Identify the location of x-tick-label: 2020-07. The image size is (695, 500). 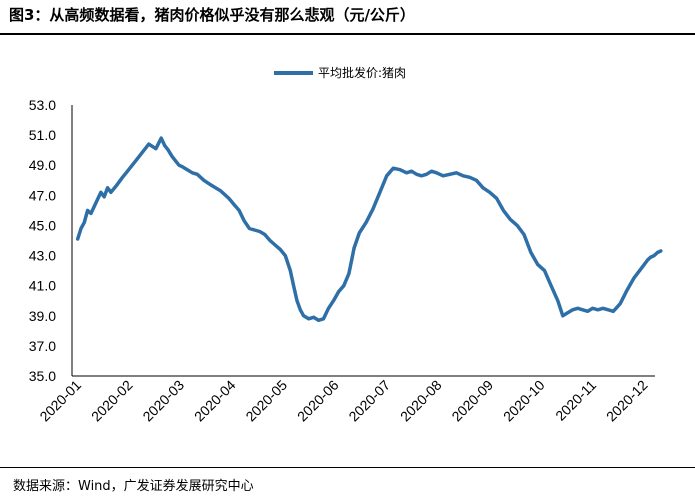
(369, 401).